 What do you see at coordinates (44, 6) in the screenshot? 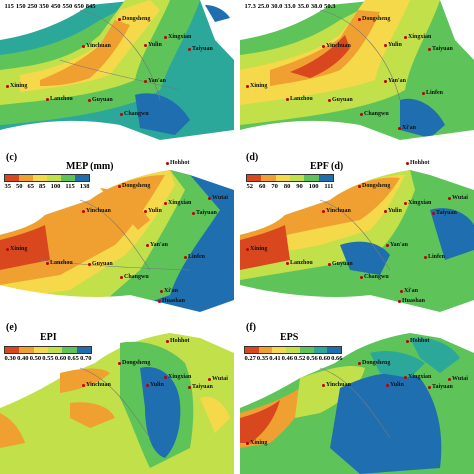
I see `legend-tick: 350` at bounding box center [44, 6].